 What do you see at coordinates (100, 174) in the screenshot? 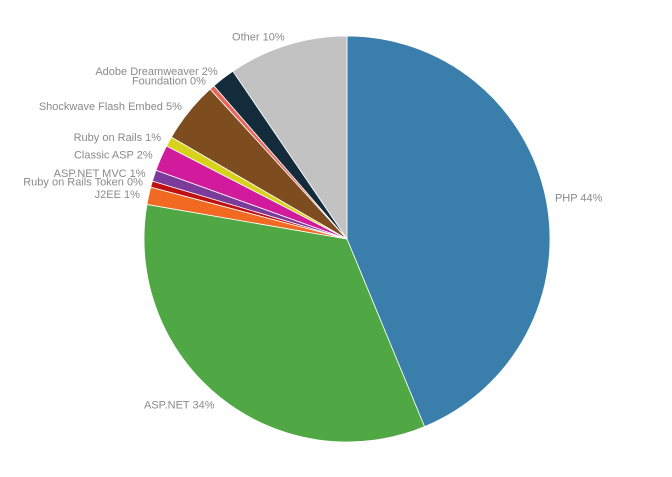
I see `slice-label-asp-net-mvc: ASP.NET MVC 1%` at bounding box center [100, 174].